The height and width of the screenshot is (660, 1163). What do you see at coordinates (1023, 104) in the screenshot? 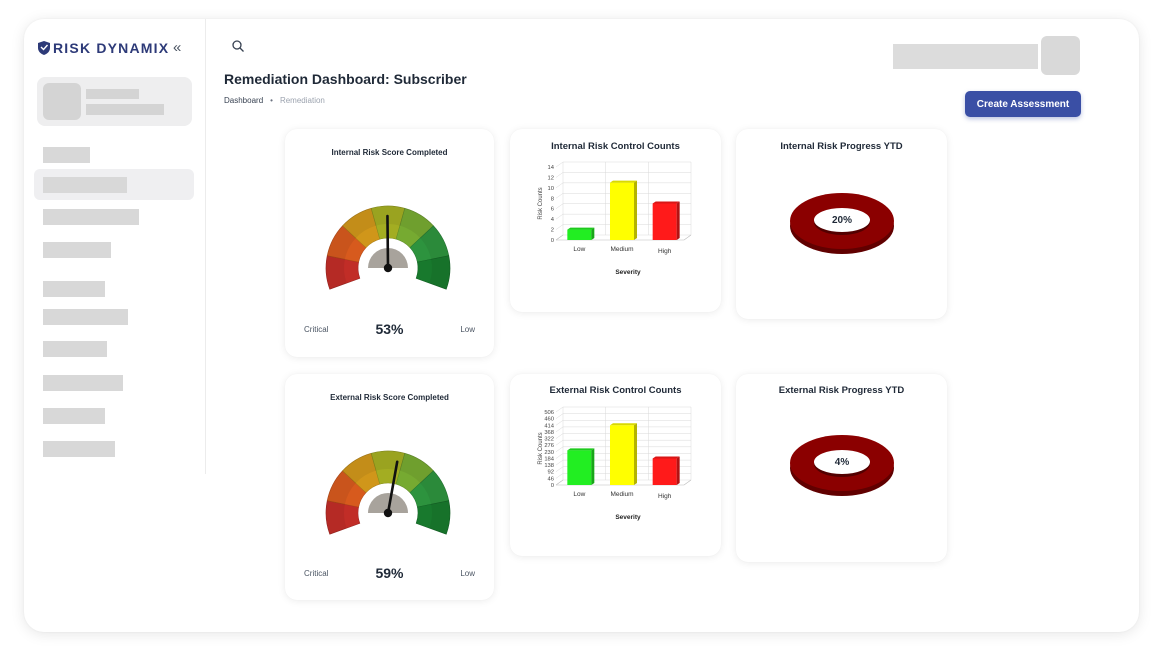
I see `create-assessment-button: Create Assessment` at bounding box center [1023, 104].